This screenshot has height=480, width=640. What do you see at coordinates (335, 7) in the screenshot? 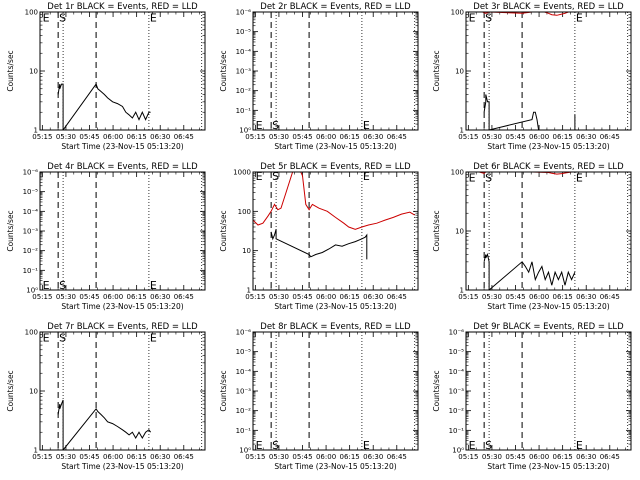
I see `chart-title: Det 2r BLACK = Events, RED = LLD` at bounding box center [335, 7].